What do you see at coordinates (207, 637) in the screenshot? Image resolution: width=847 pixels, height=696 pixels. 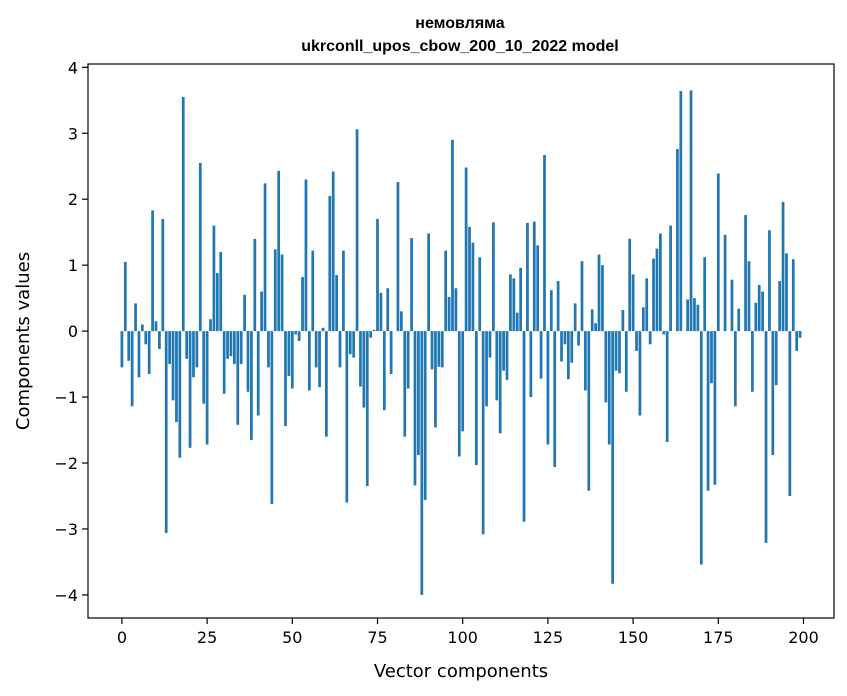 I see `x-tick-label: 25` at bounding box center [207, 637].